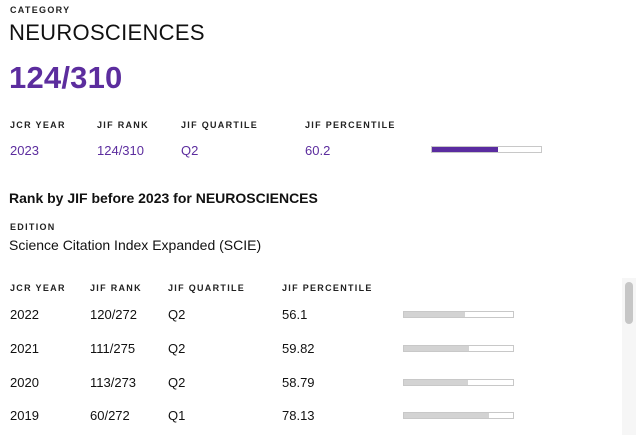  What do you see at coordinates (220, 125) in the screenshot?
I see `current-header-quartile: JIF QUARTILE` at bounding box center [220, 125].